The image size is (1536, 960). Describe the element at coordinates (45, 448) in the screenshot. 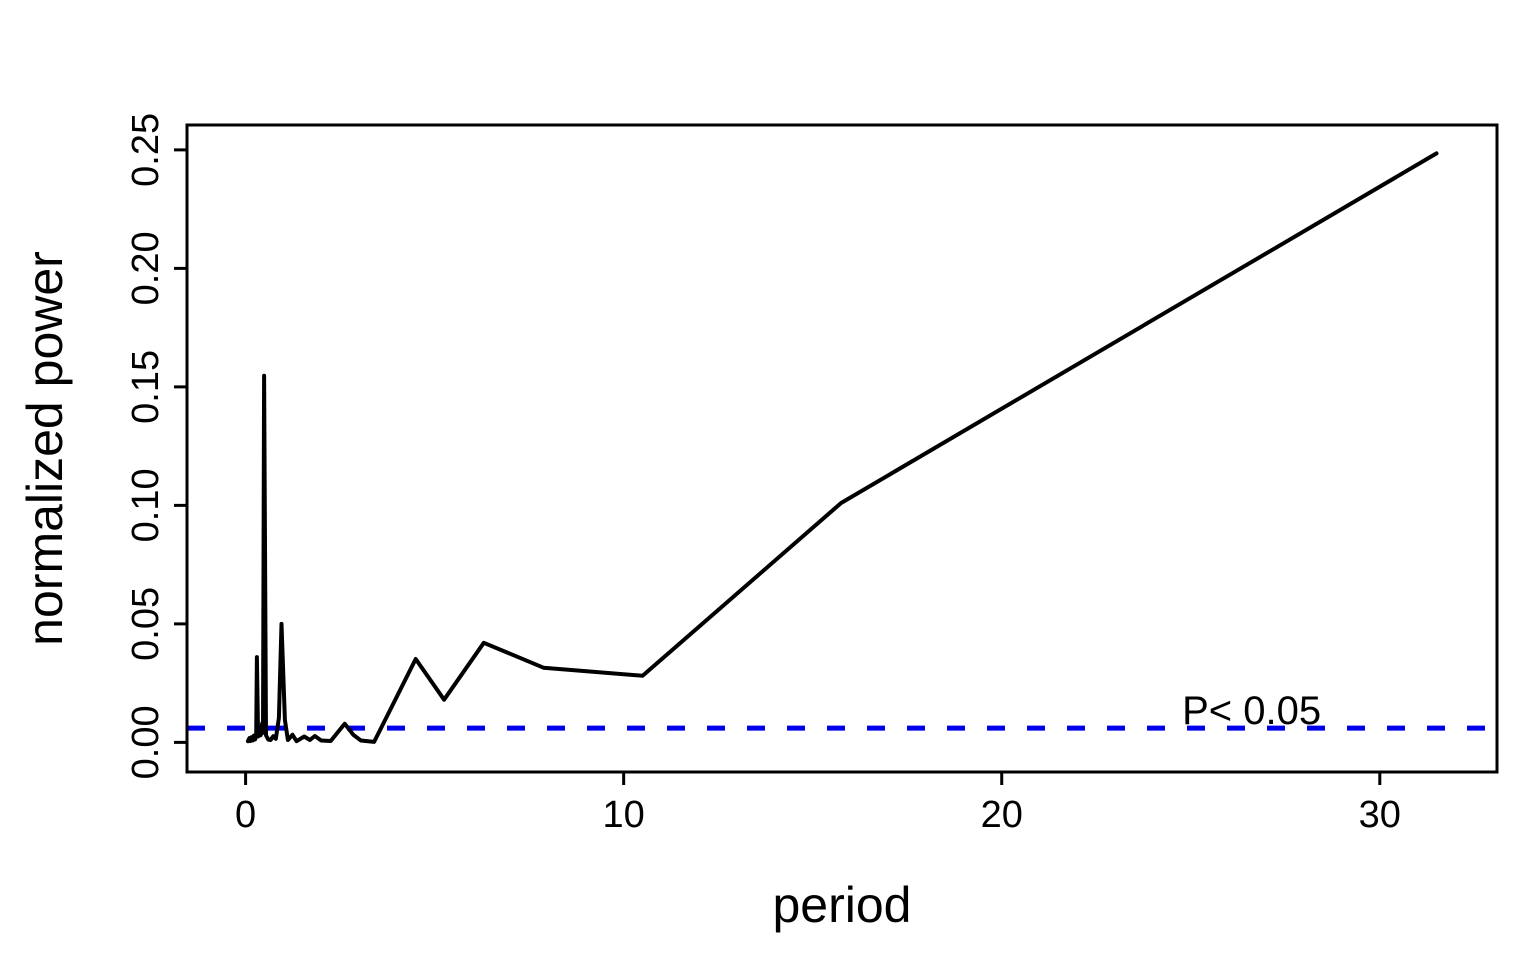

I see `y-axis-title: normalized power` at that location.